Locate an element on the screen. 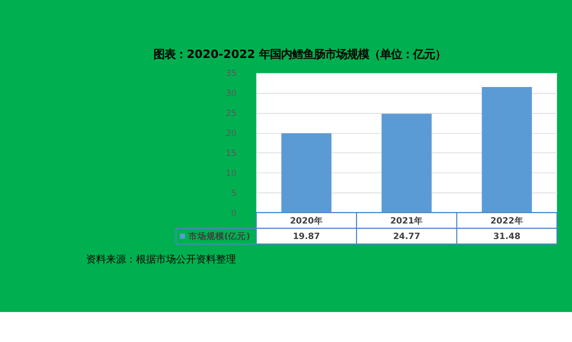  y-tick-label: 35 is located at coordinates (231, 74).